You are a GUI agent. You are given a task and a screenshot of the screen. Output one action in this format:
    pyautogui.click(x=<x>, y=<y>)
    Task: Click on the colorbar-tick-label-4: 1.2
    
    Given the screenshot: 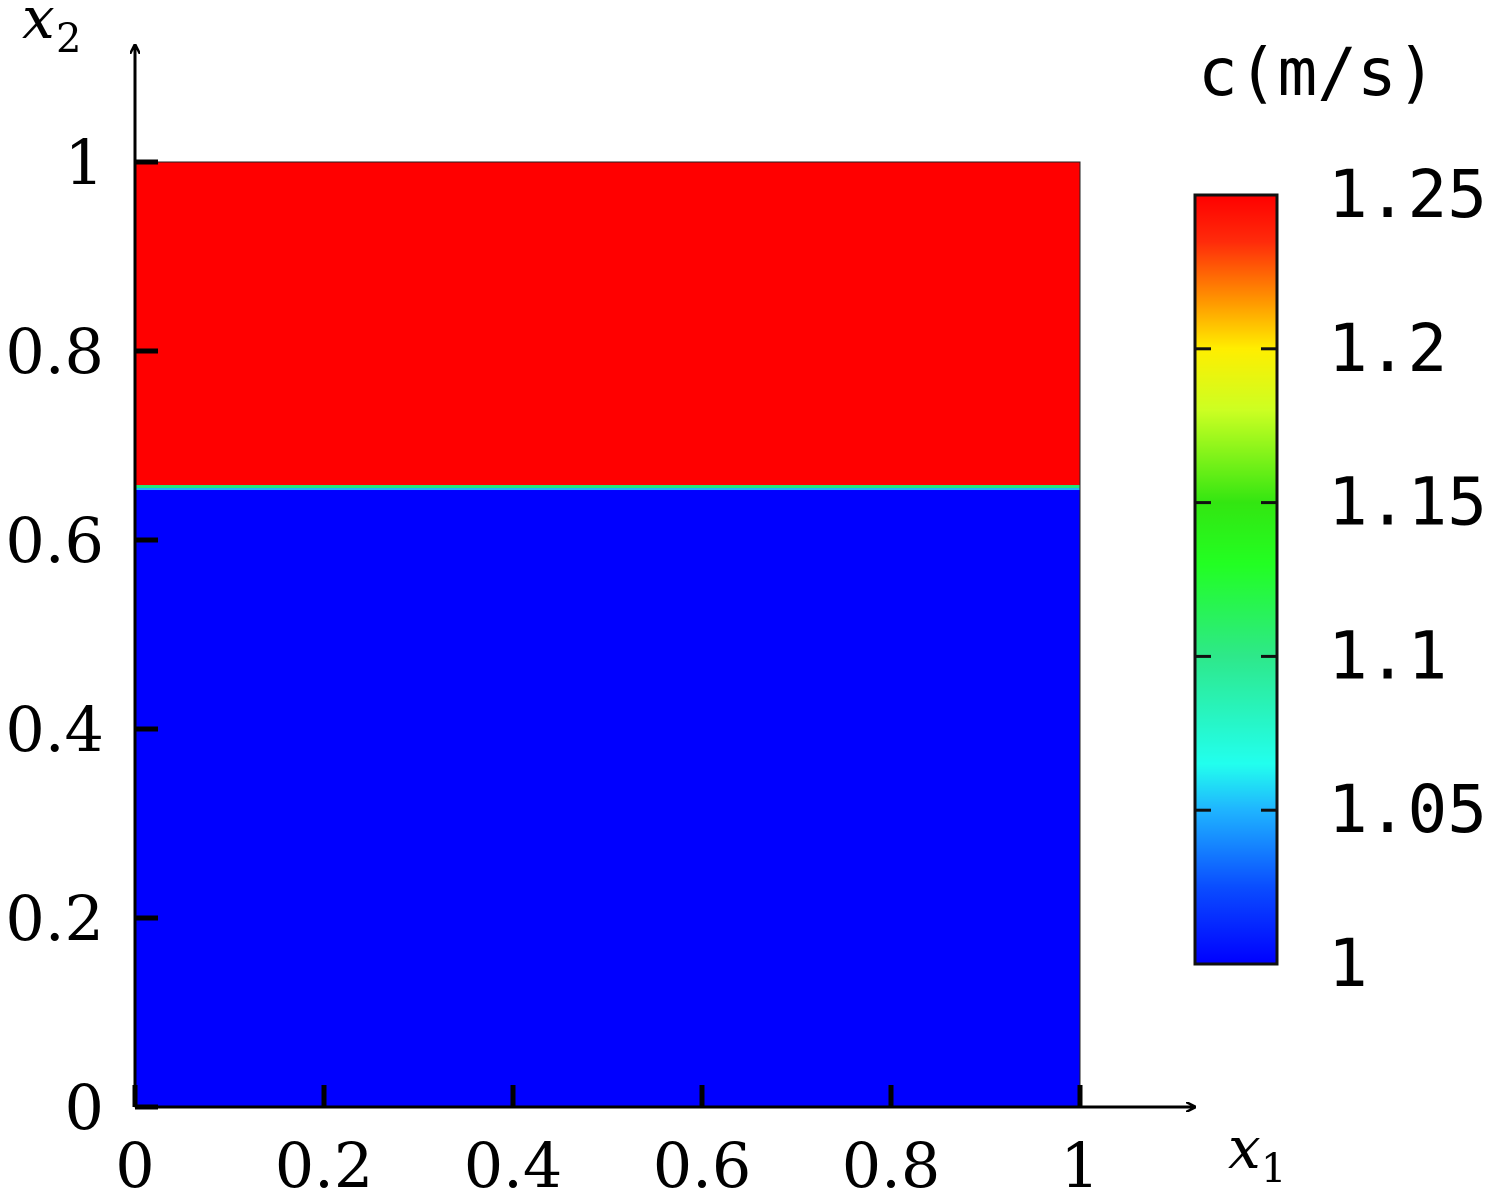 What is the action you would take?
    pyautogui.click(x=1387, y=348)
    